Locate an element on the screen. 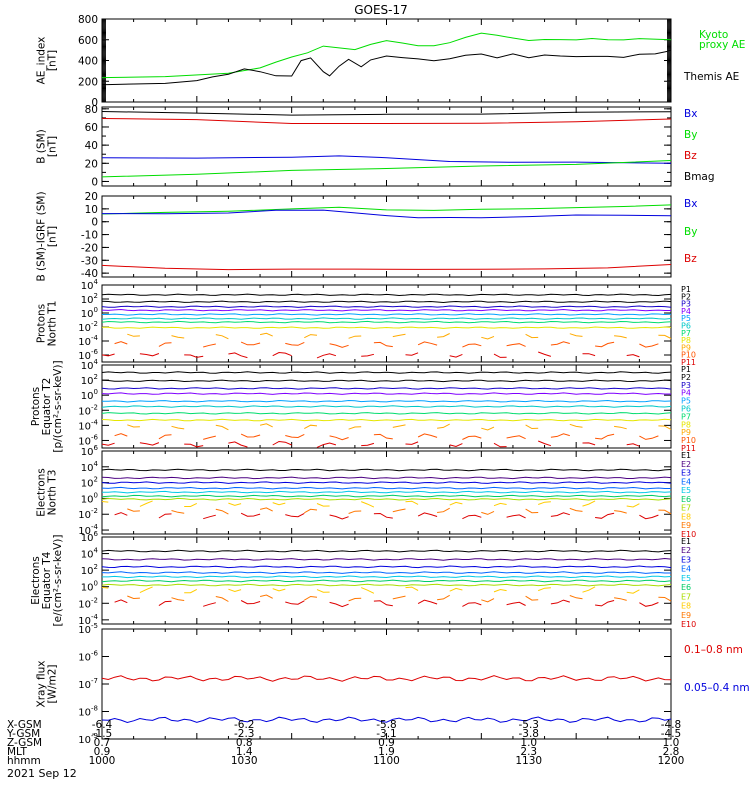  x-axis-value: 1030 is located at coordinates (244, 761).